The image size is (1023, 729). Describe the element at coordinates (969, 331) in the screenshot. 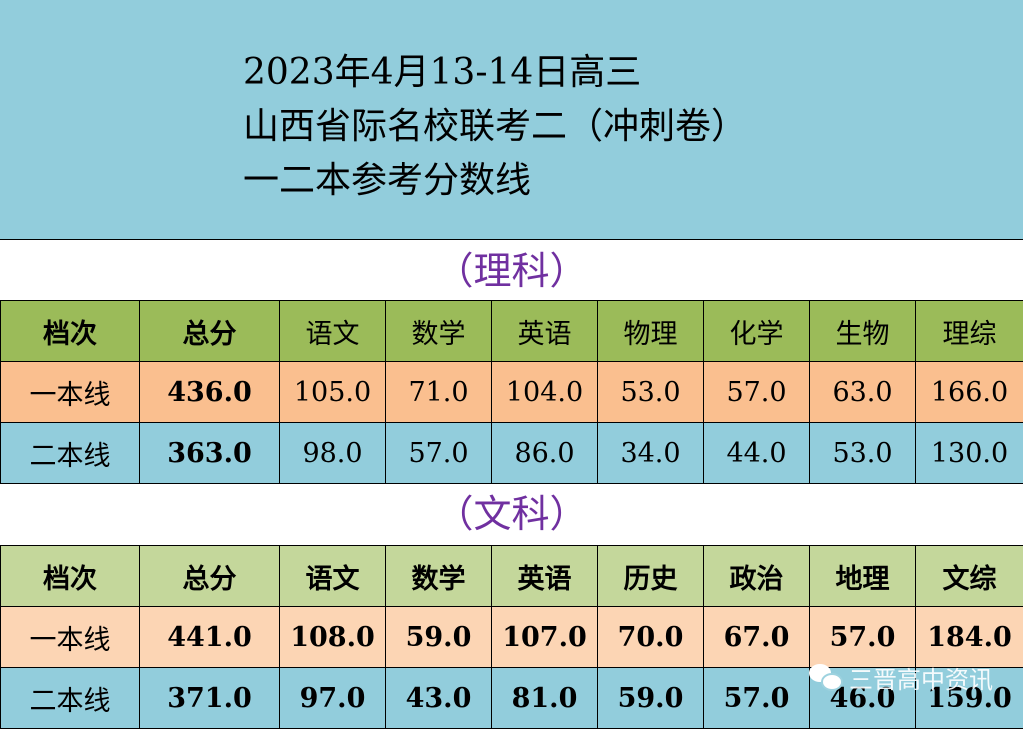

I see `table-cell: 理综` at that location.